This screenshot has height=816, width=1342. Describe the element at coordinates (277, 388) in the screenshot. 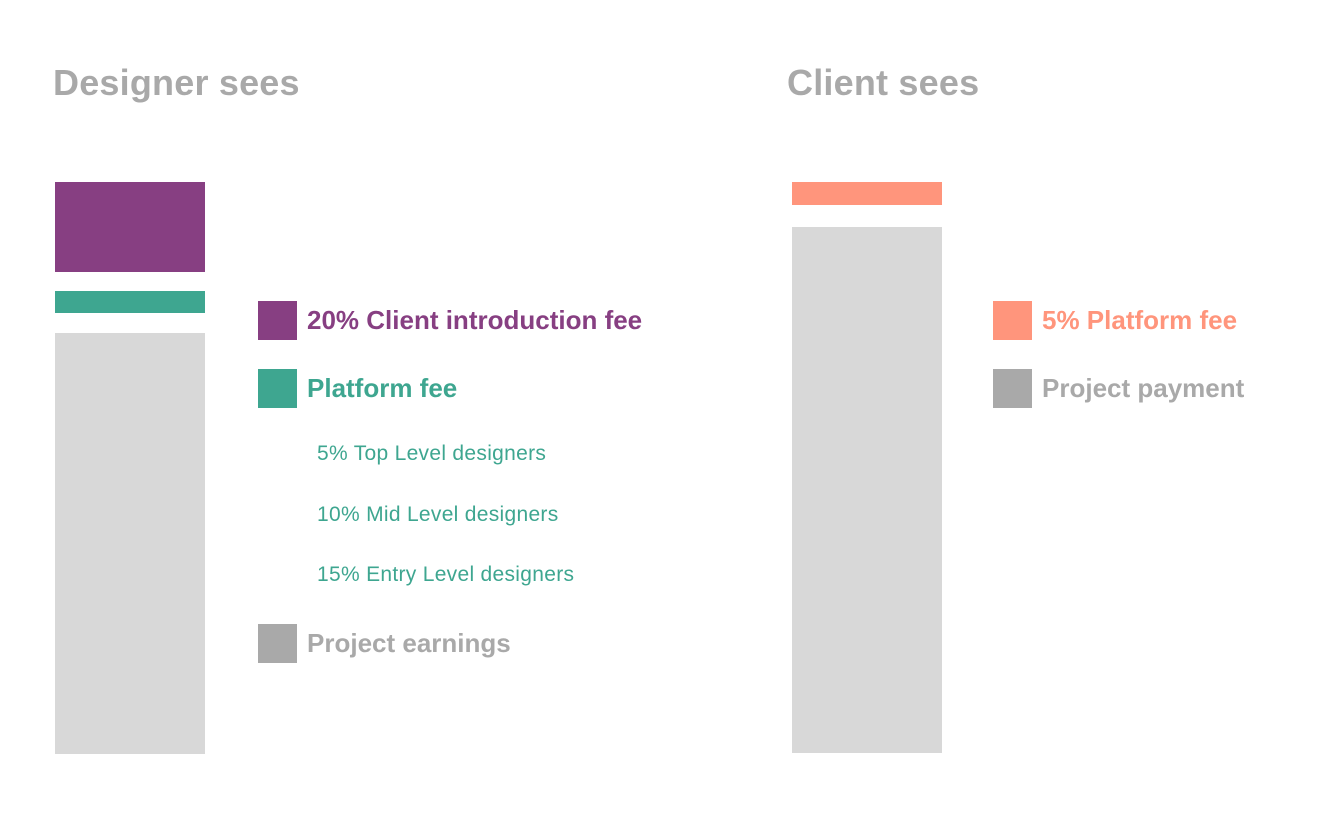

I see `legend-swatch-platform-fee` at that location.